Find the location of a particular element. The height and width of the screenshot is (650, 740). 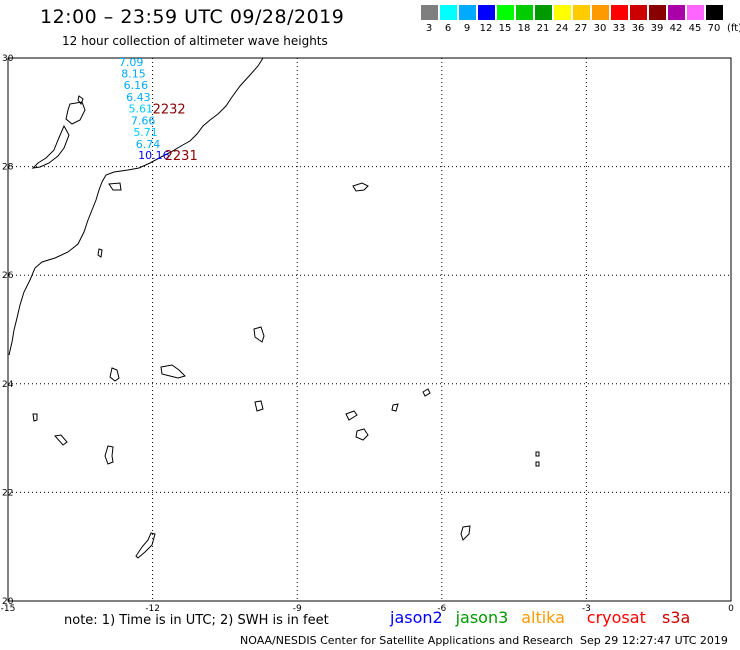

lon-tick-label: -6 is located at coordinates (441, 609).